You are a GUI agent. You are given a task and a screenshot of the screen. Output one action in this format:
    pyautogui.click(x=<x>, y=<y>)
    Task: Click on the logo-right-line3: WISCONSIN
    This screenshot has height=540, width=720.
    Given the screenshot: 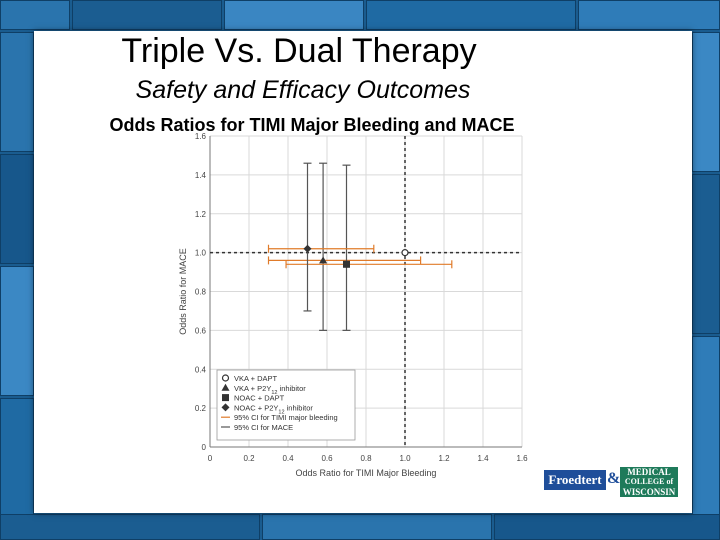 What is the action you would take?
    pyautogui.click(x=649, y=492)
    